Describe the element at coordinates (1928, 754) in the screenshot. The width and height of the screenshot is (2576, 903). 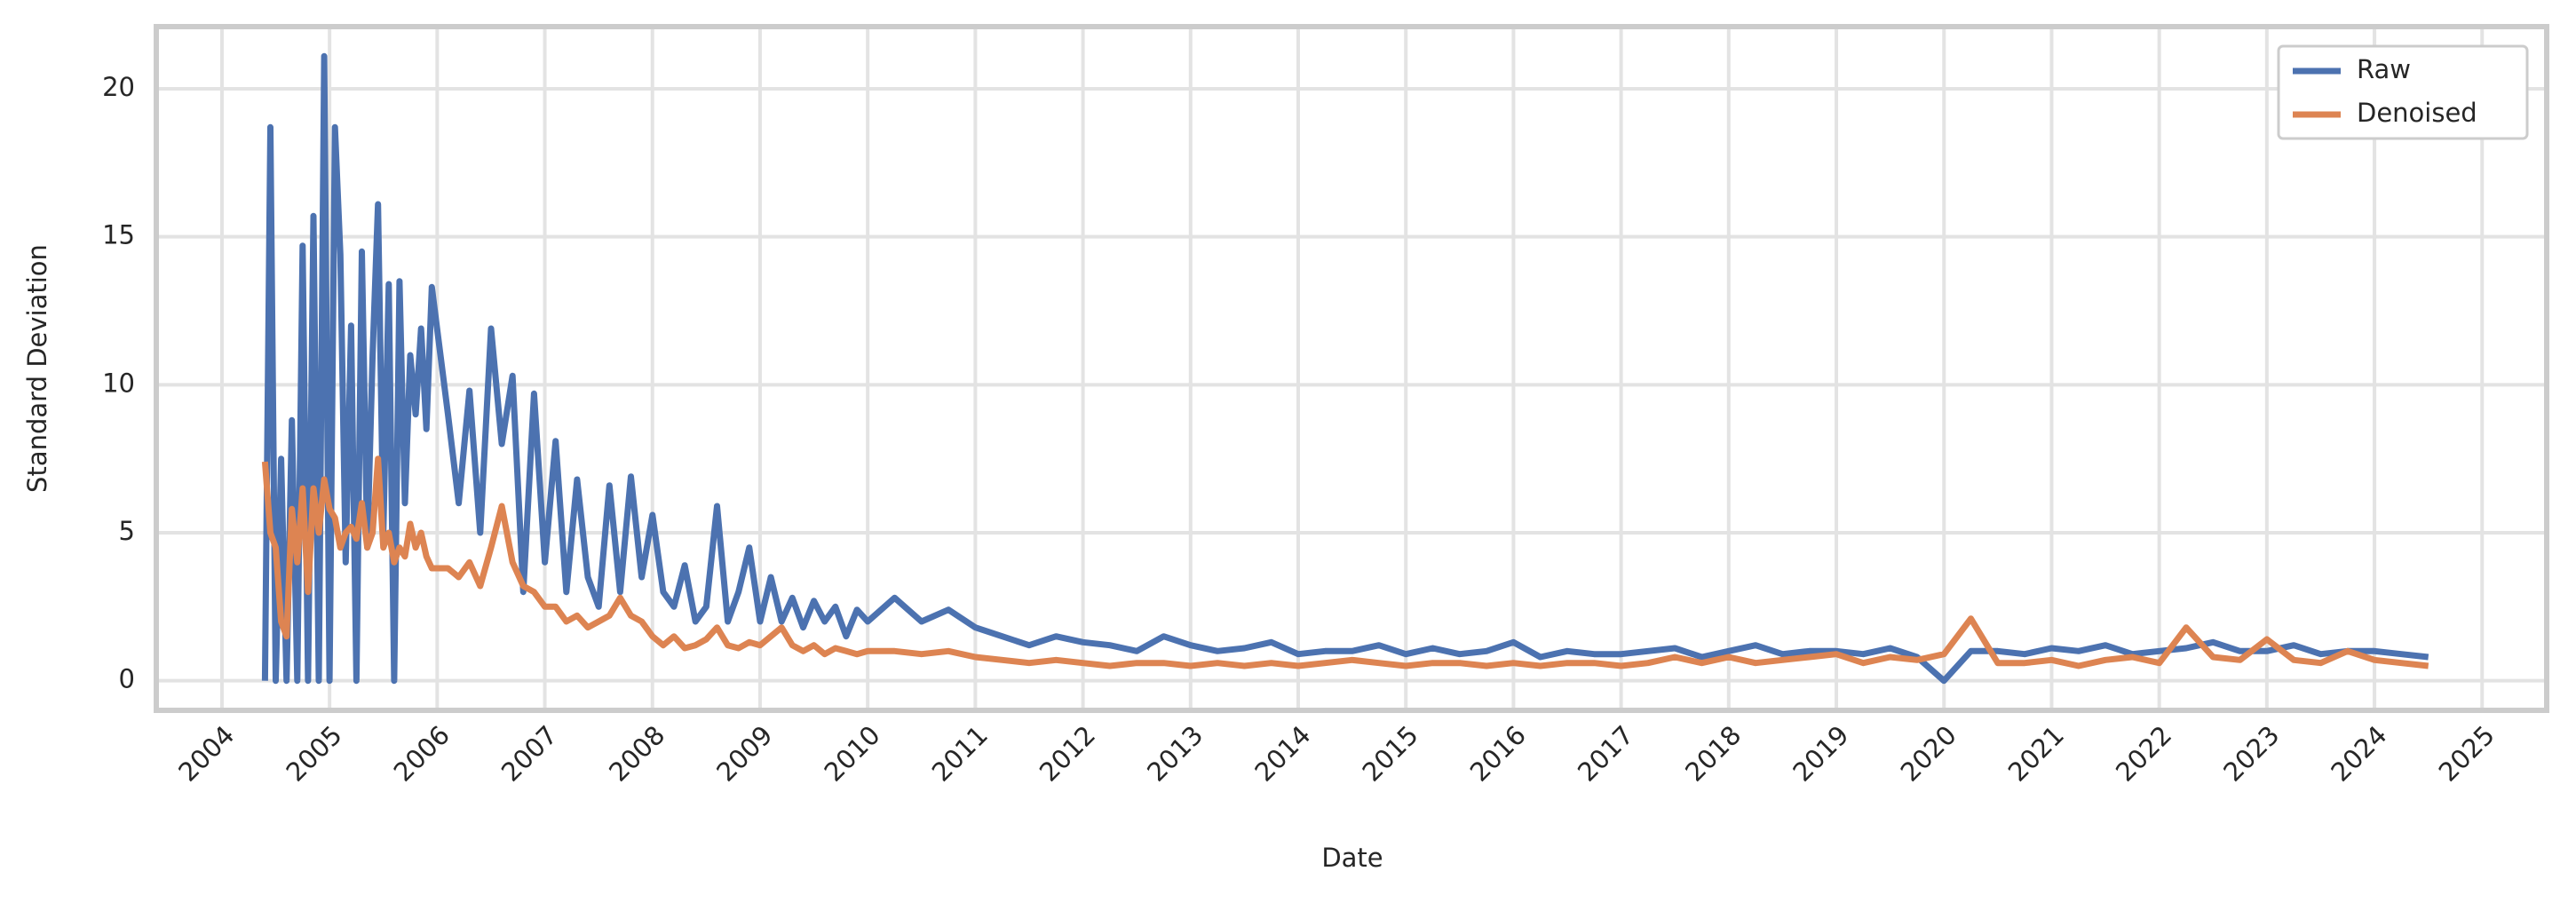
I see `x-tick-label: 2020` at that location.